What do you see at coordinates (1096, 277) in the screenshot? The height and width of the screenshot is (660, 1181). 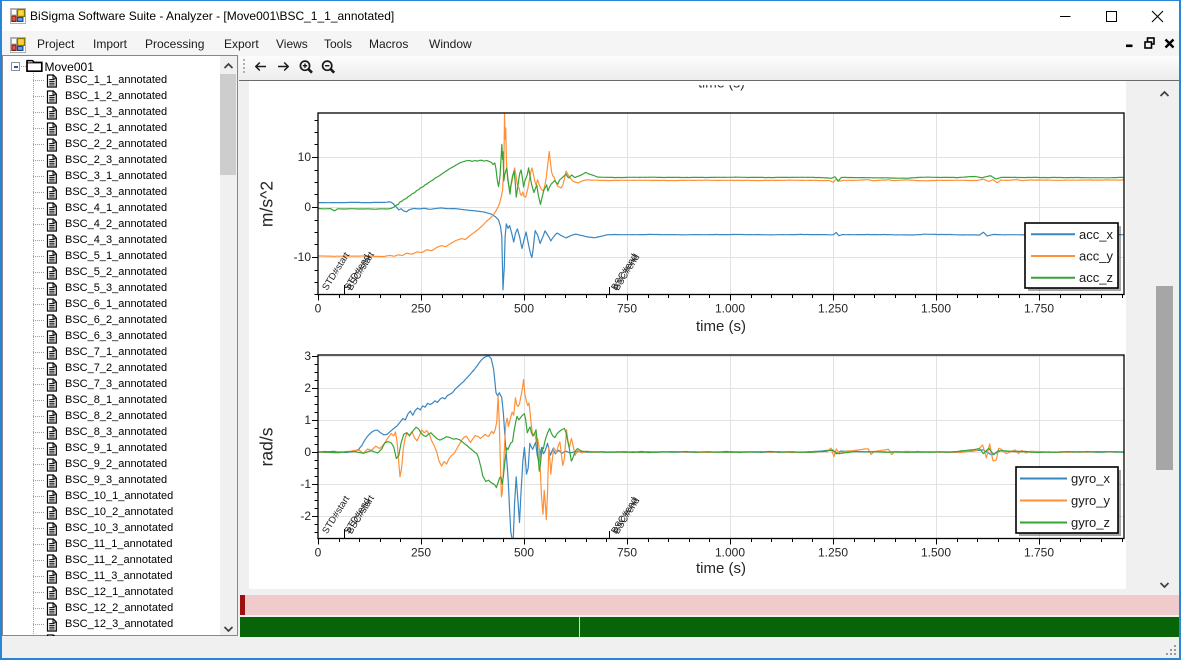 I see `svg-text: acc_z` at bounding box center [1096, 277].